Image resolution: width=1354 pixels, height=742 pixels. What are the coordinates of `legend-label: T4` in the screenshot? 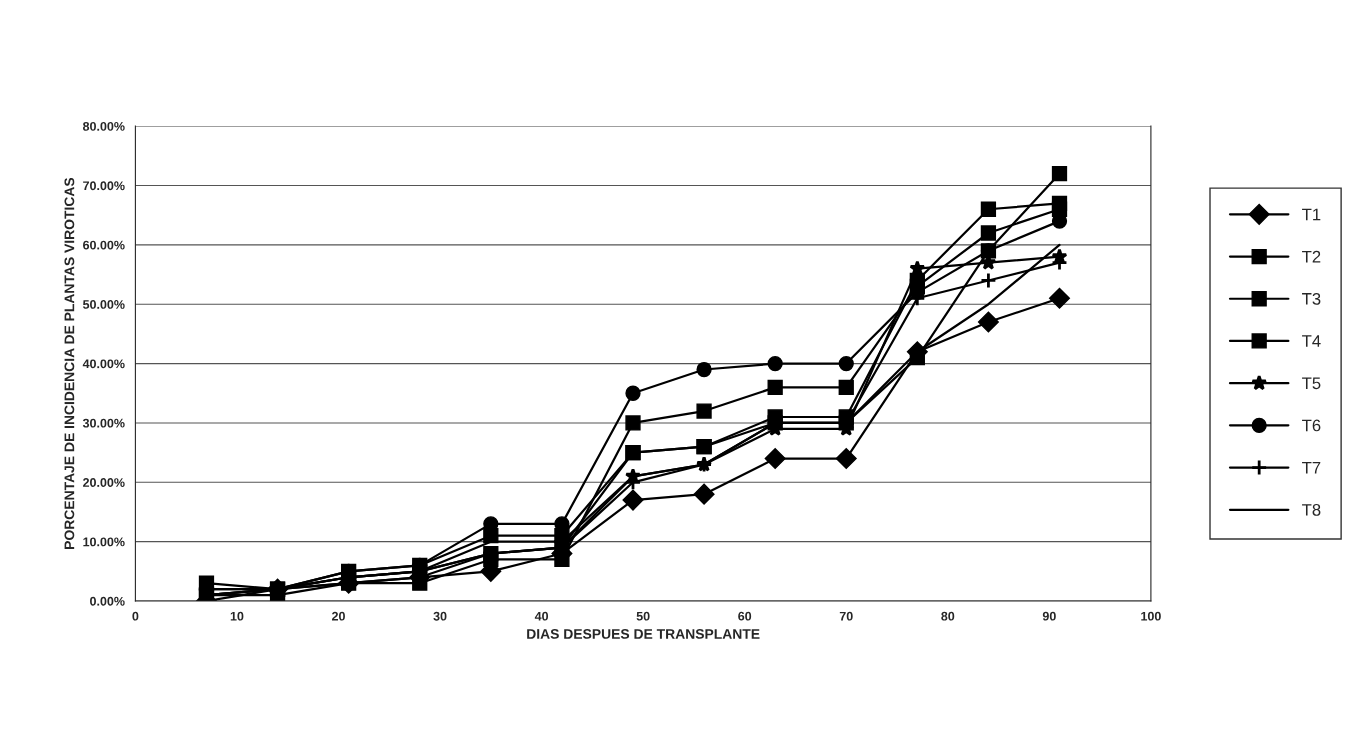 It's located at (1311, 341).